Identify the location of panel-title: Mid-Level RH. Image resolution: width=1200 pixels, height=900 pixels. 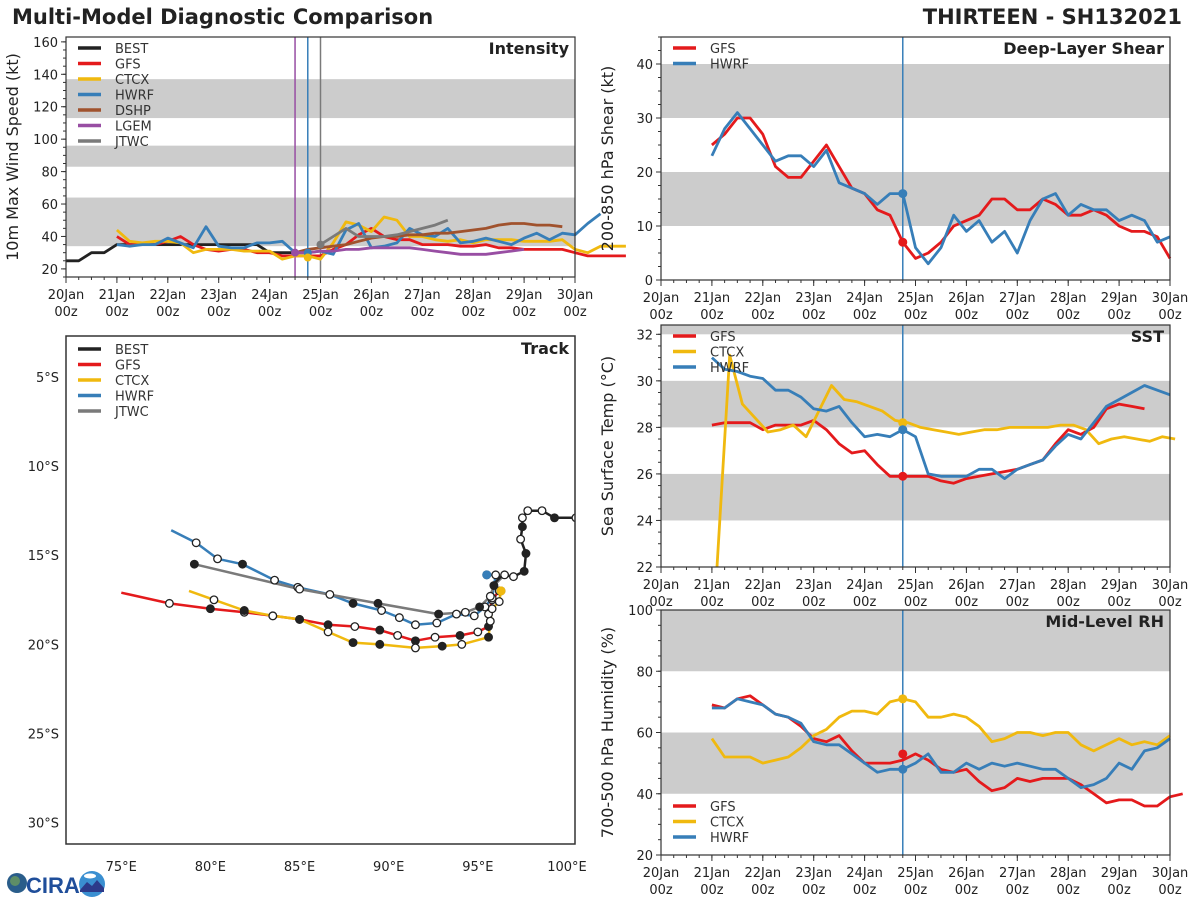
(1104, 621).